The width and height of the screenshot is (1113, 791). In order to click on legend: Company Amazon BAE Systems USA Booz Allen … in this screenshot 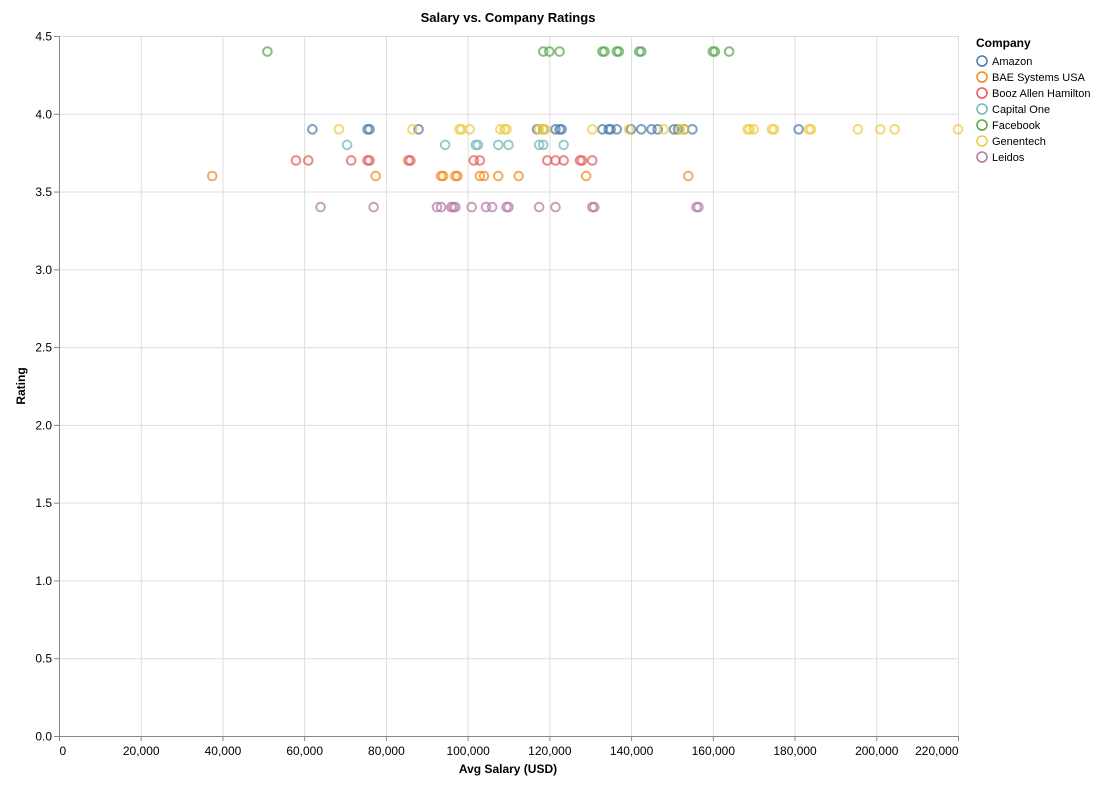, I will do `click(1033, 100)`.